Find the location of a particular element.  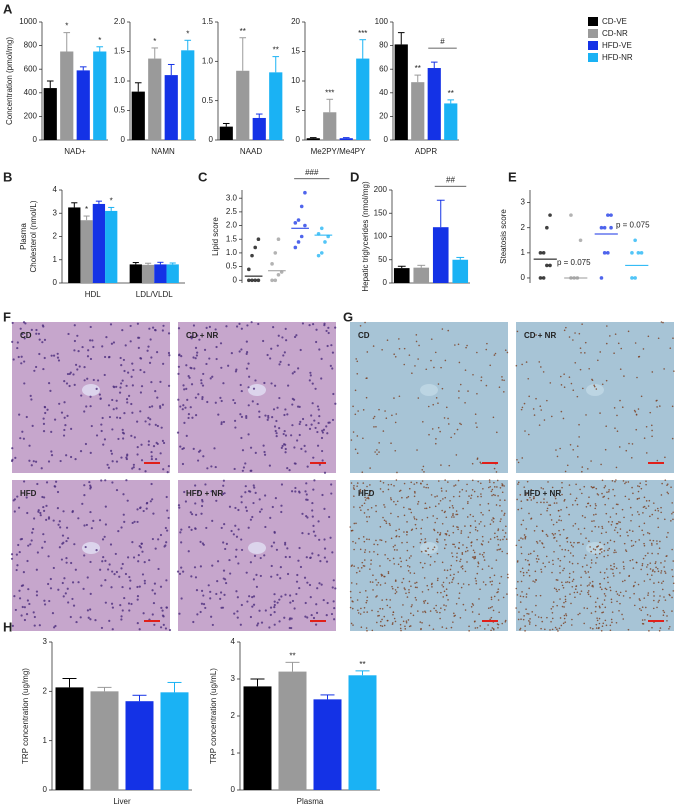

y-tick-label: 10 is located at coordinates (295, 80).